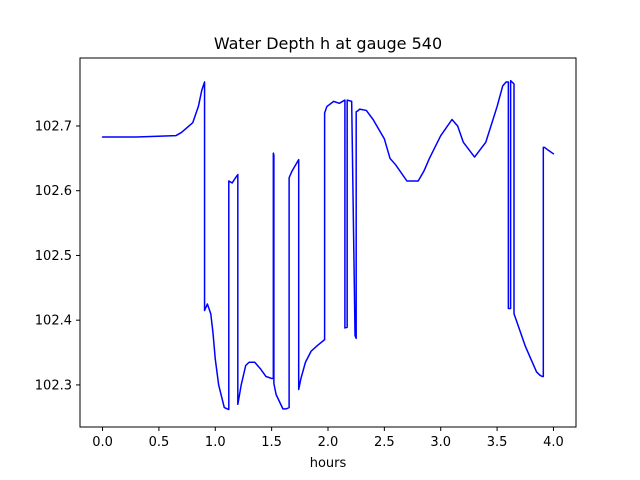 The height and width of the screenshot is (480, 640). Describe the element at coordinates (328, 442) in the screenshot. I see `x-tick-label: 2.0` at that location.